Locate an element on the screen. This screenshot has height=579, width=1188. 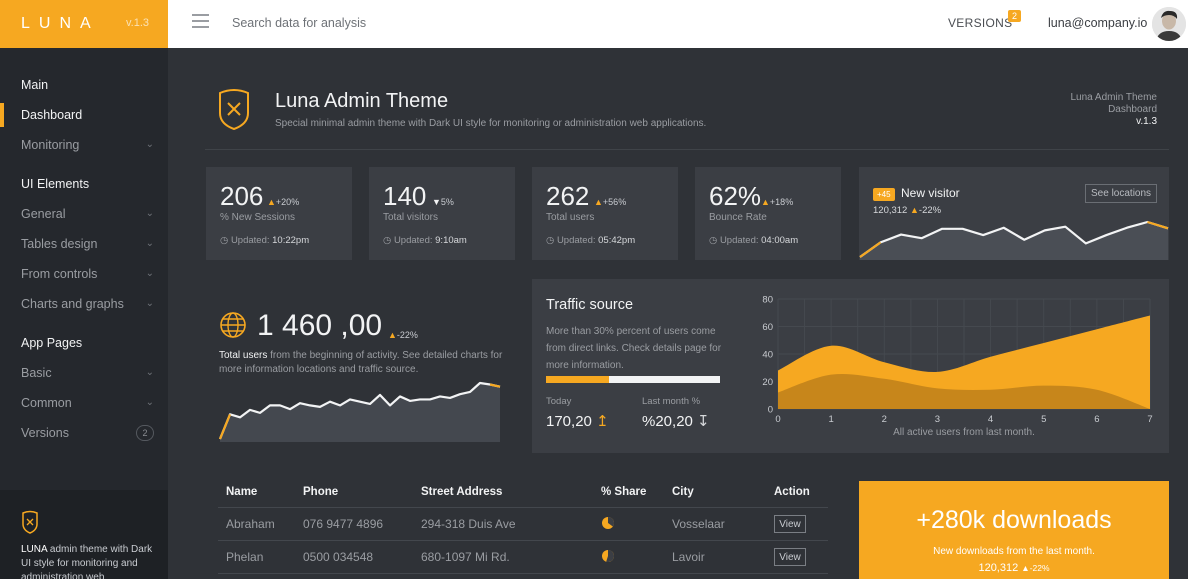
last-month-value: %20,20 ↧ is located at coordinates (676, 421).